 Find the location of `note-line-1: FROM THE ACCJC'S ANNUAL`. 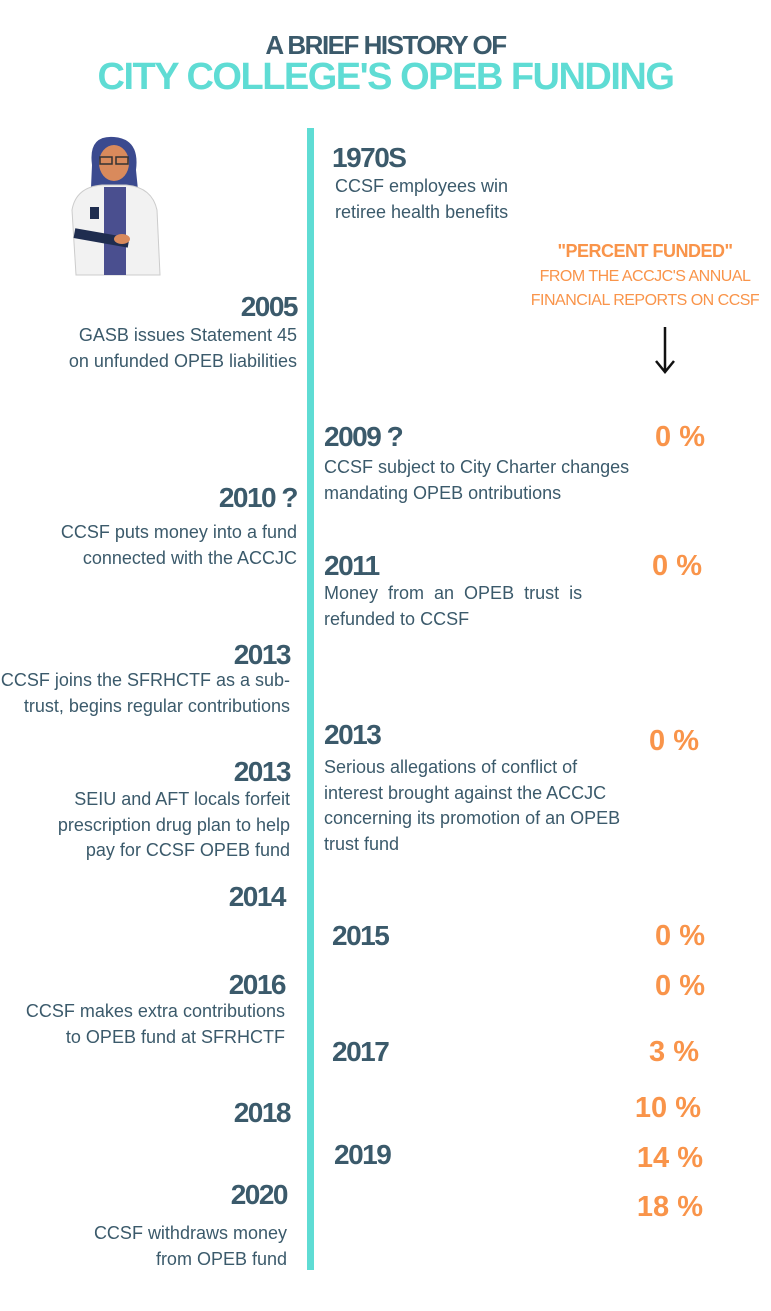

note-line-1: FROM THE ACCJC'S ANNUAL is located at coordinates (645, 276).